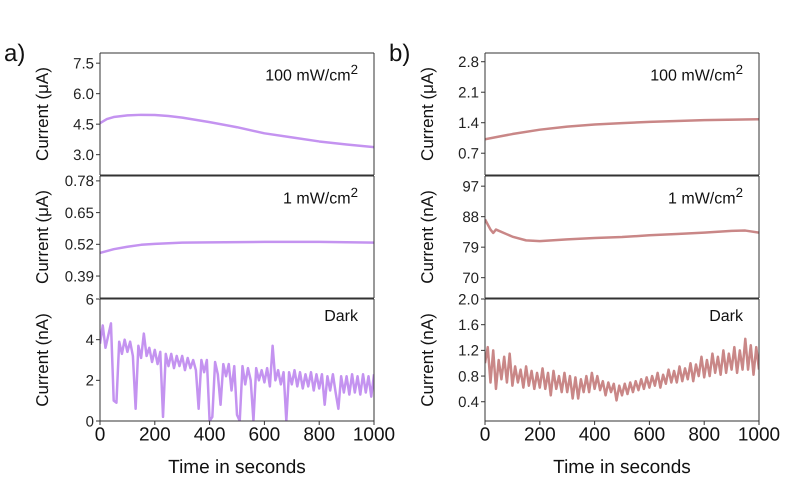  Describe the element at coordinates (470, 278) in the screenshot. I see `y-tick-label: 70` at that location.